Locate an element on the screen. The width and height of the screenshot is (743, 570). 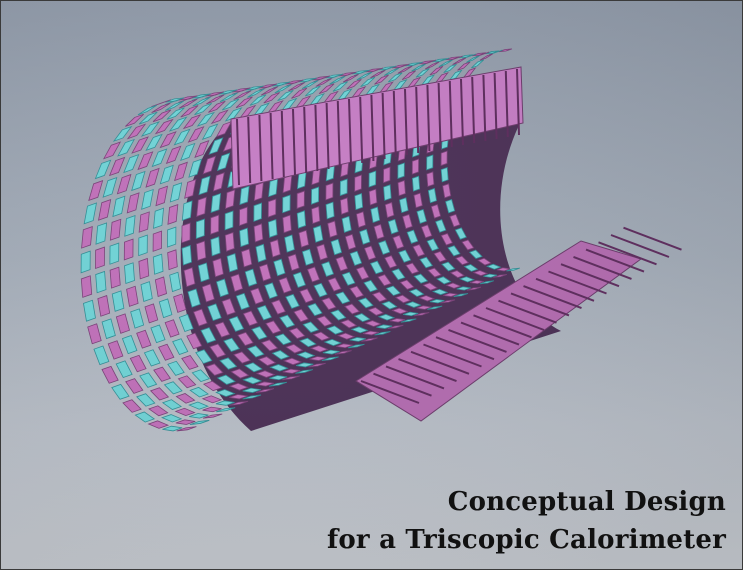
caption-line-2: for a Triscopic Calorimeter is located at coordinates (526, 540).